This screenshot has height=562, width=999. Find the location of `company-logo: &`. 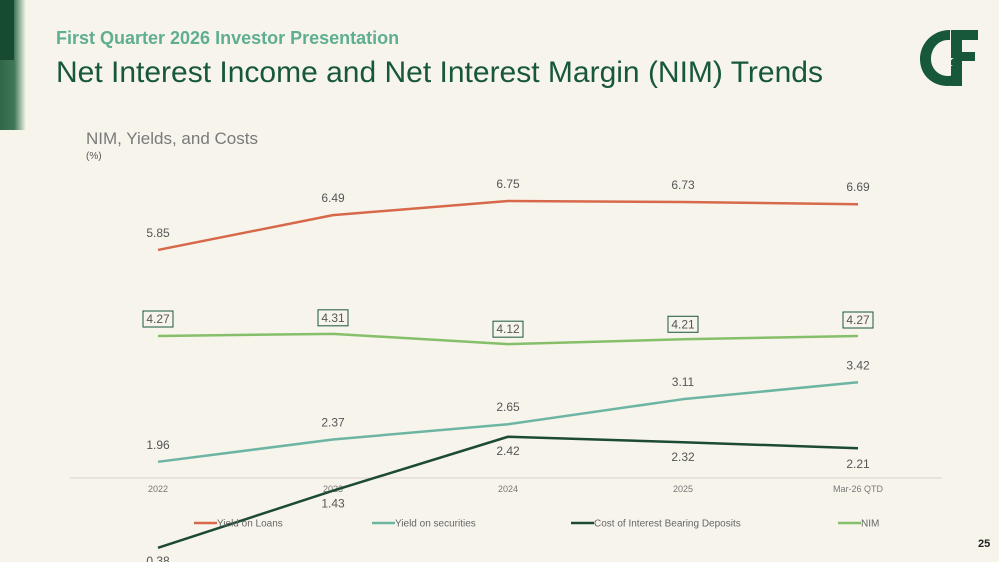

company-logo: & is located at coordinates (949, 58).